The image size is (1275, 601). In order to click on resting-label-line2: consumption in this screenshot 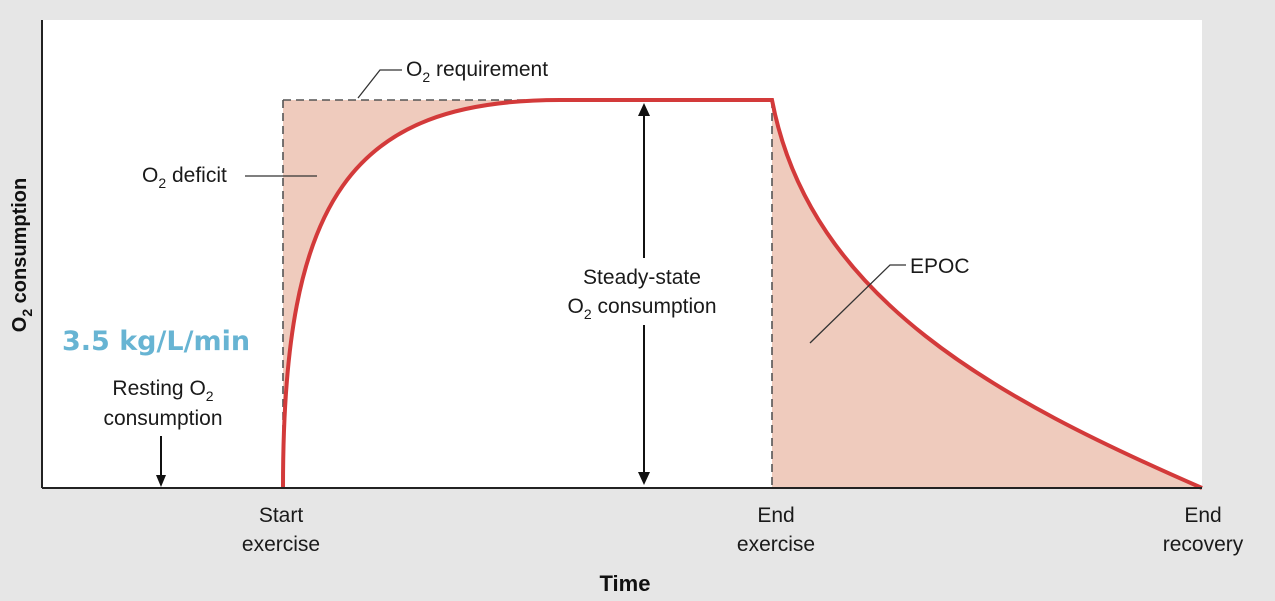, I will do `click(162, 418)`.